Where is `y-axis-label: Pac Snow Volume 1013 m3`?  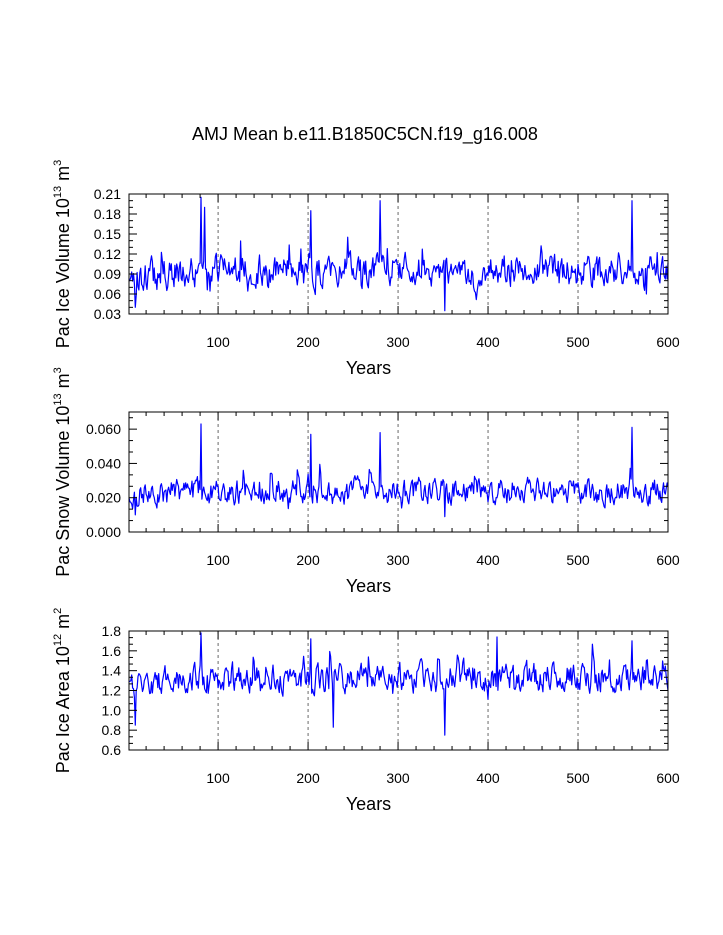 y-axis-label: Pac Snow Volume 1013 m3 is located at coordinates (62, 471).